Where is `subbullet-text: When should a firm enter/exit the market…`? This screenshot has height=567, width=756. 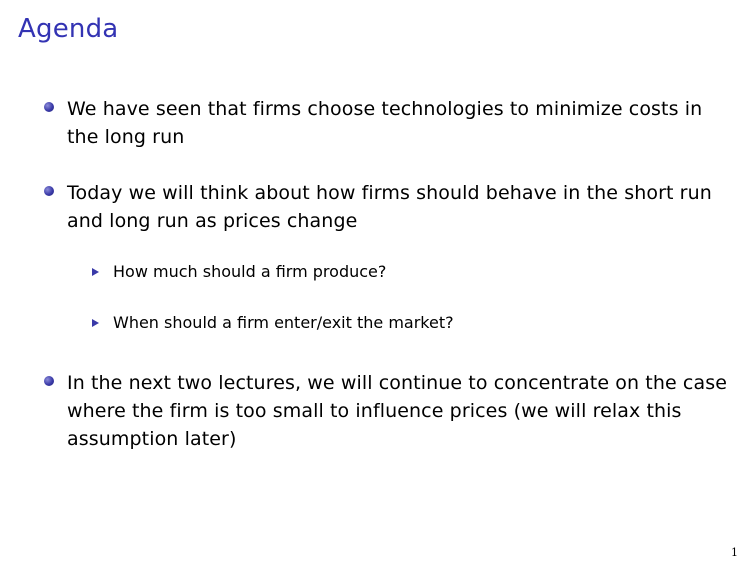 subbullet-text: When should a firm enter/exit the market… is located at coordinates (283, 322).